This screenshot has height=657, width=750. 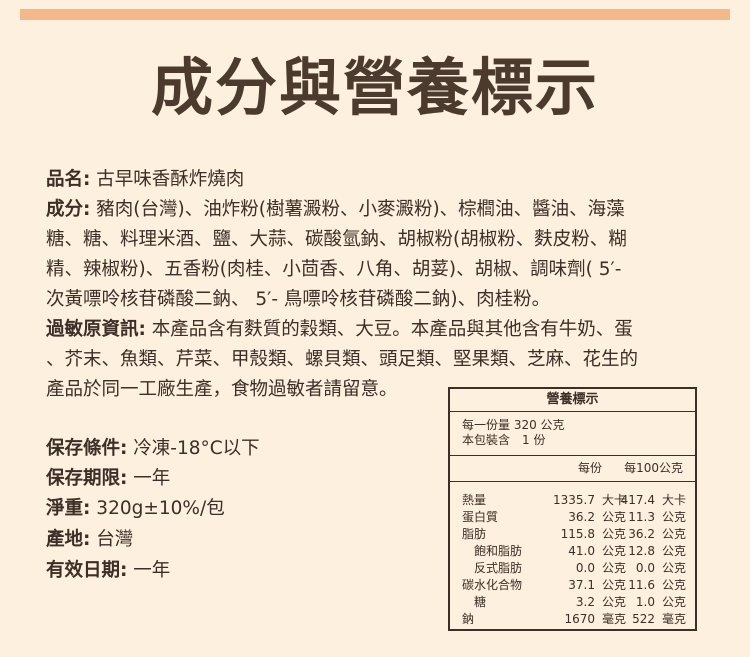 I want to click on nutrition-cell-v2: 11.6, so click(x=641, y=585).